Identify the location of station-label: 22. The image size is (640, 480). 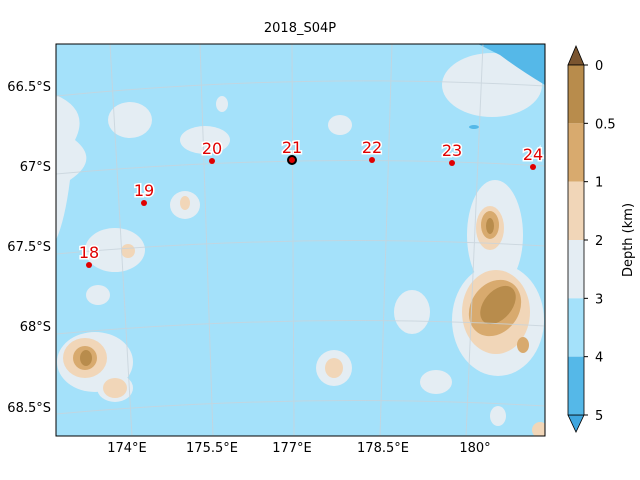
(372, 147).